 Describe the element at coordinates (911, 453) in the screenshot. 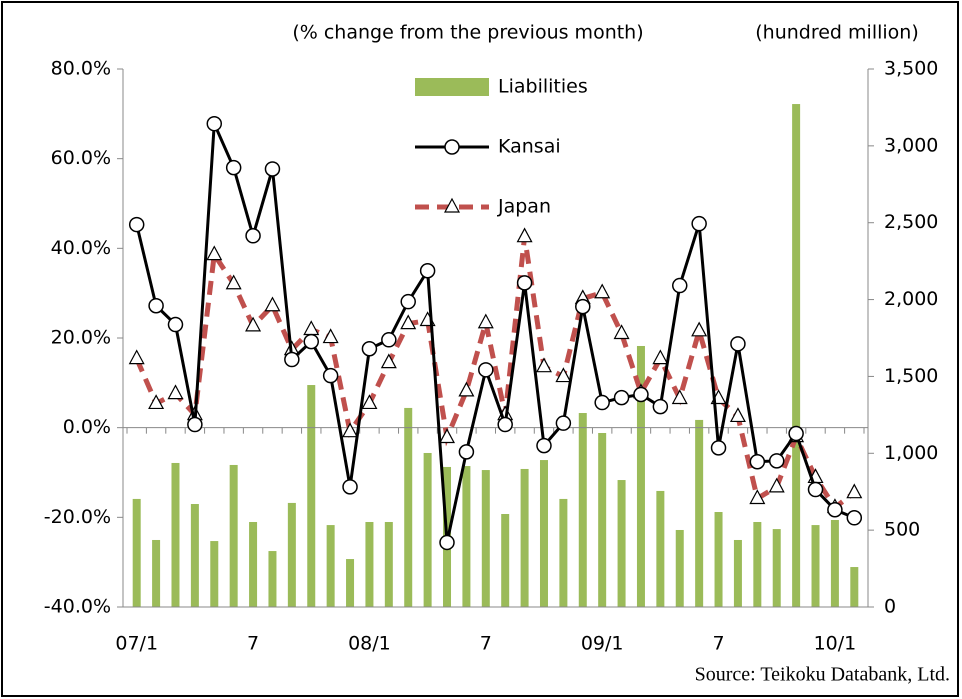

I see `y2-tick-label: 1,000` at that location.